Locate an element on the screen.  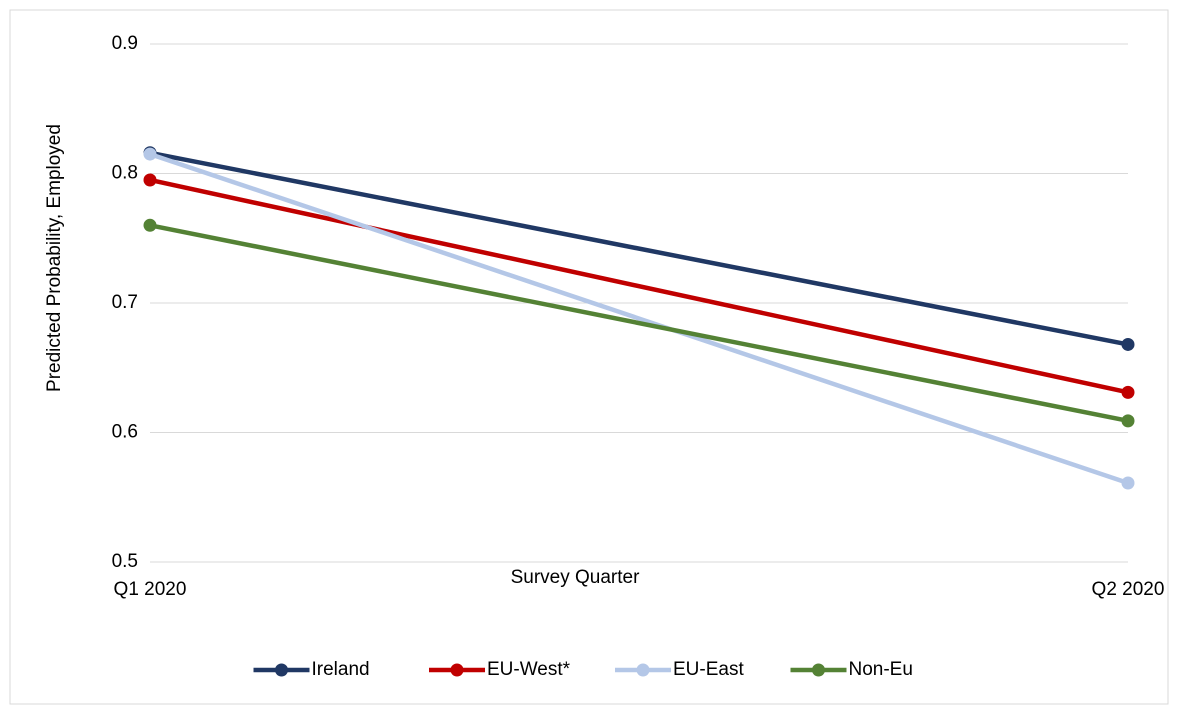
legend-label: EU-West* is located at coordinates (529, 669).